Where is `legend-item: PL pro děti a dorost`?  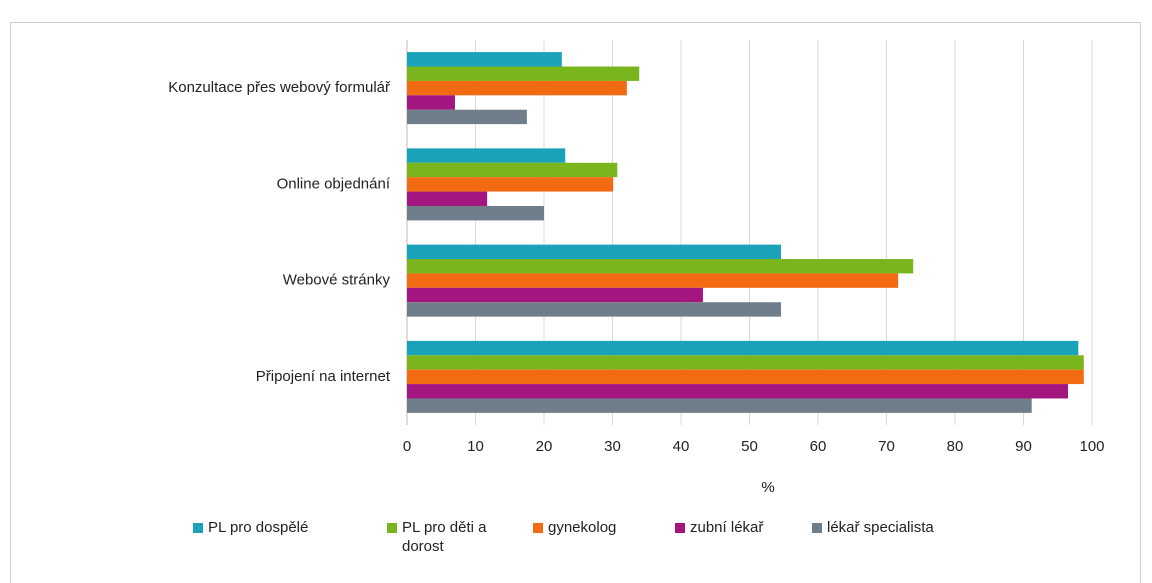
legend-item: PL pro děti a dorost is located at coordinates (442, 537).